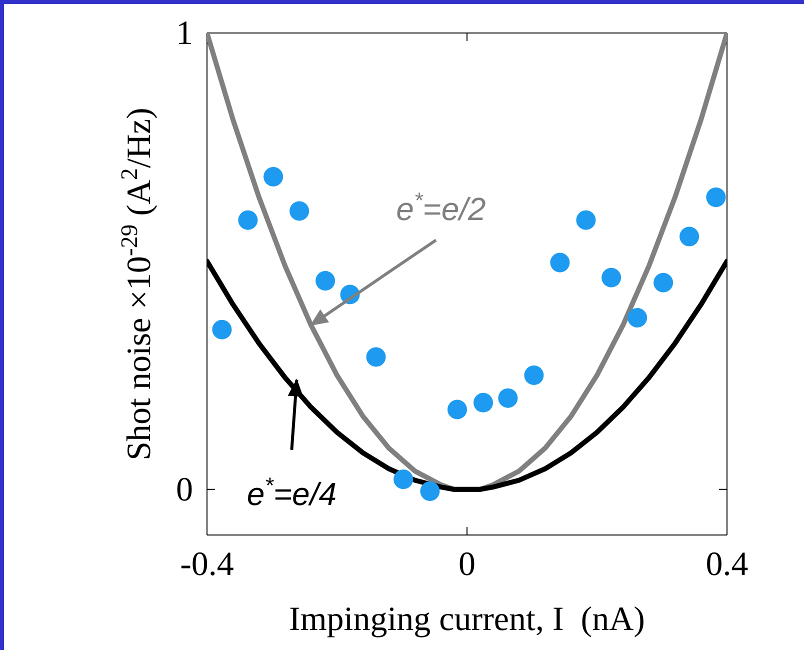  Describe the element at coordinates (467, 565) in the screenshot. I see `x-tick-label: 0` at that location.